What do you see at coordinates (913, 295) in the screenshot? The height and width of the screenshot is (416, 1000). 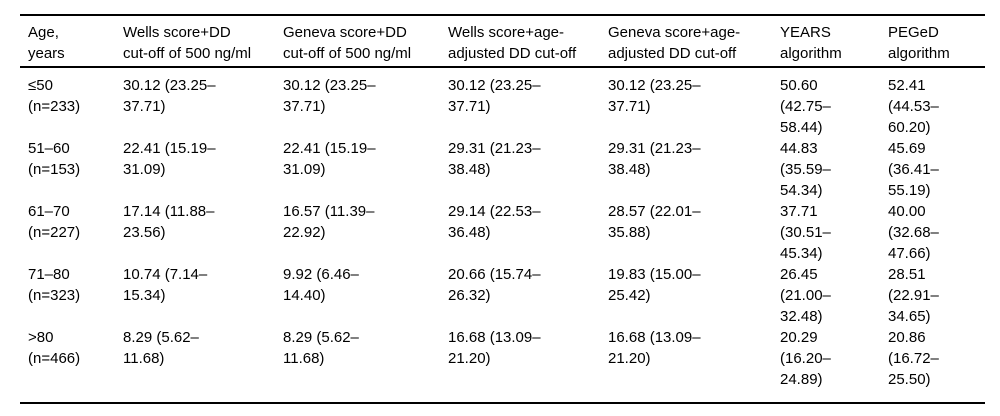 I see `table-cell: 28.51 (22.91– 34.65)` at bounding box center [913, 295].